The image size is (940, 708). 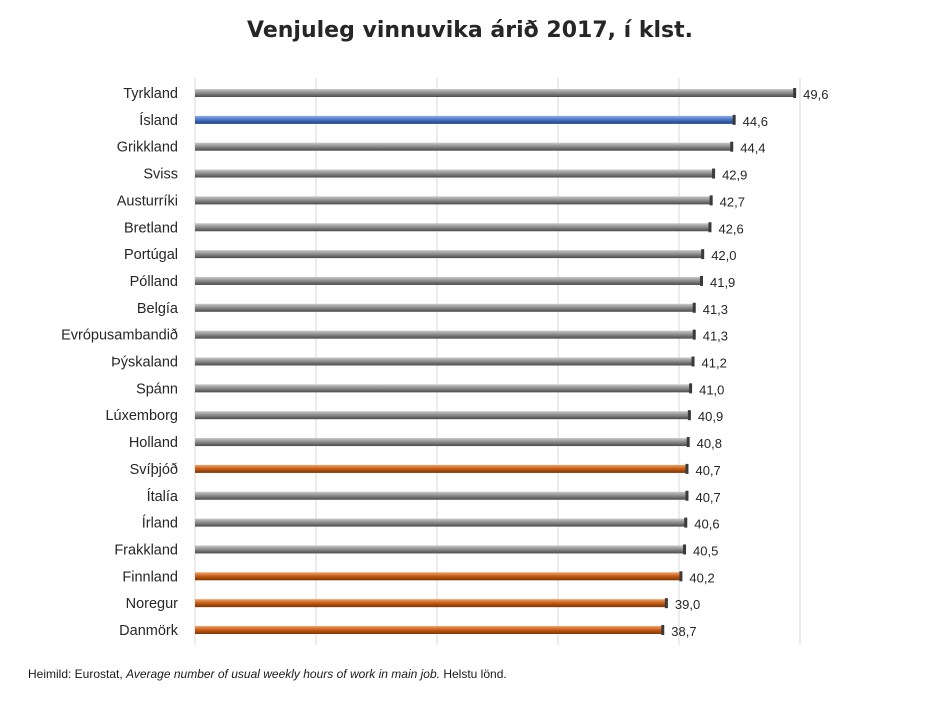 I want to click on value-label: 38,7, so click(x=683, y=631).